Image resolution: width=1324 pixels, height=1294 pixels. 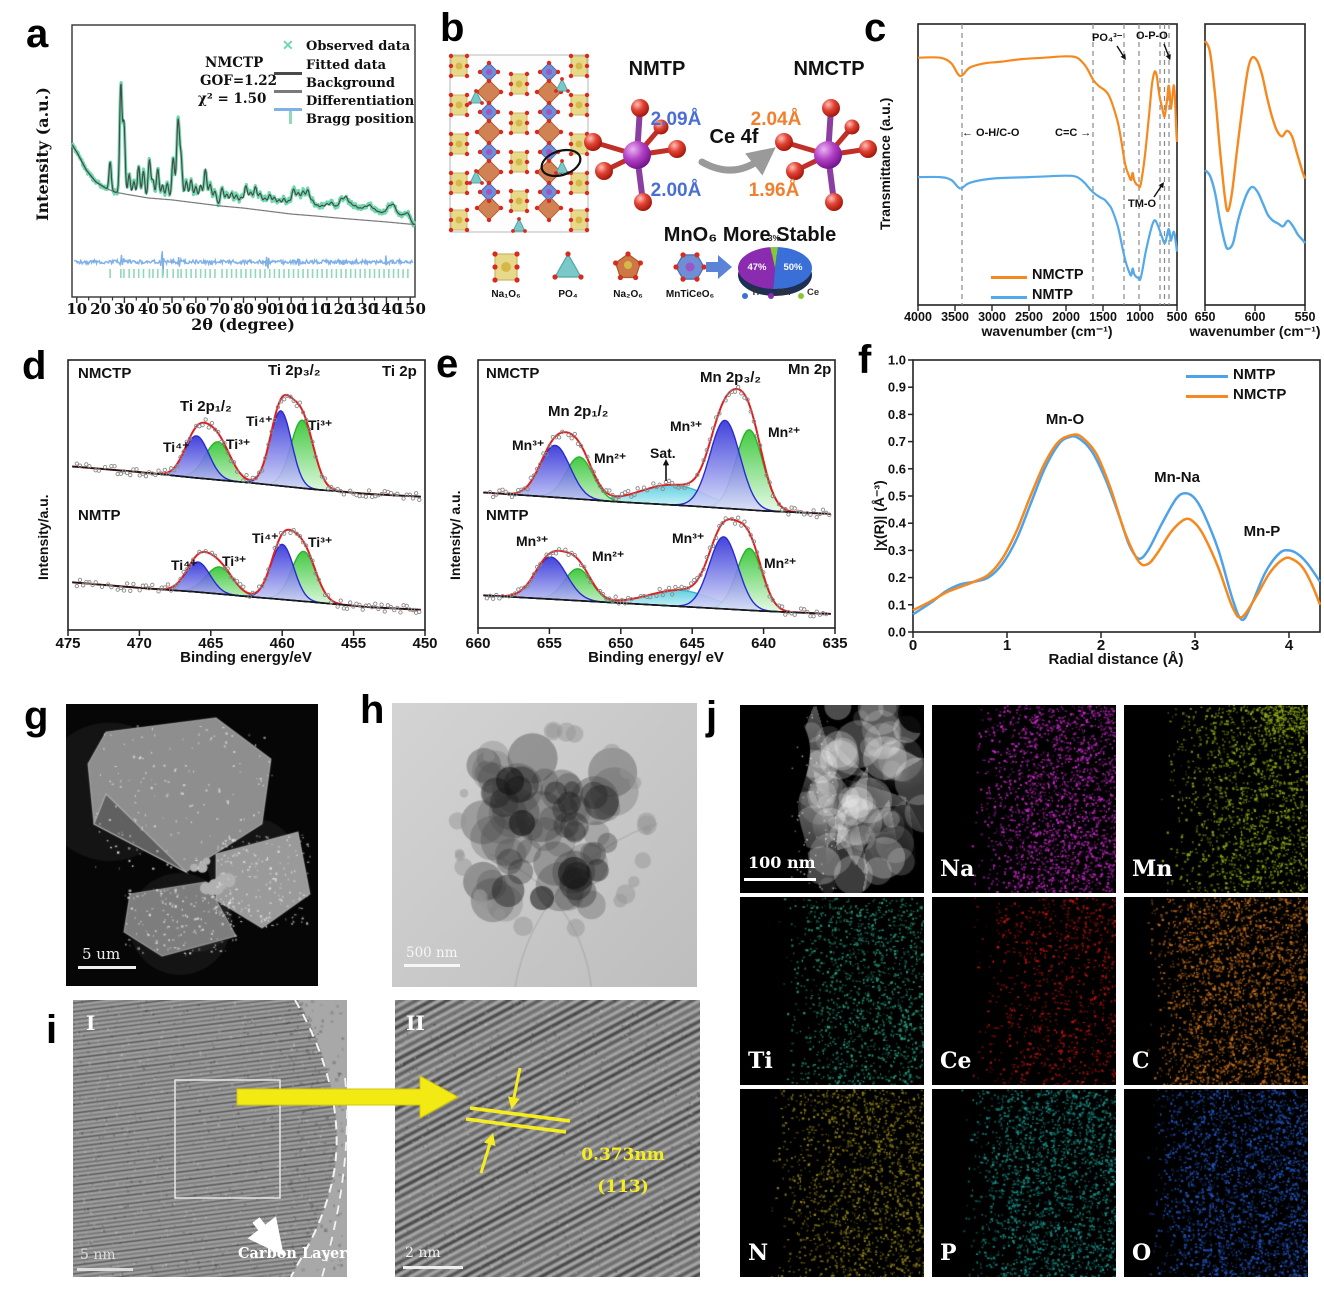 I want to click on svg-text: 130, so click(x=362, y=309).